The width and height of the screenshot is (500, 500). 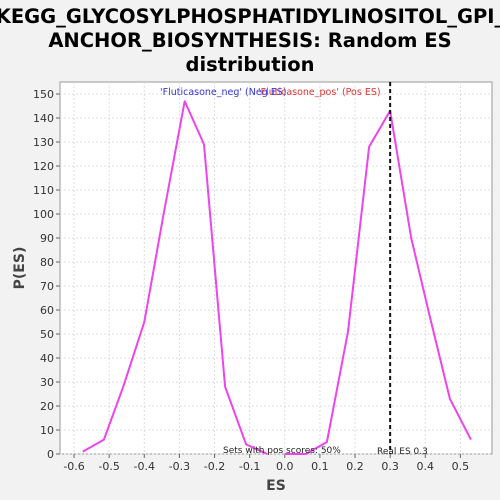 I want to click on x-tick-label: 0.0, so click(x=285, y=466).